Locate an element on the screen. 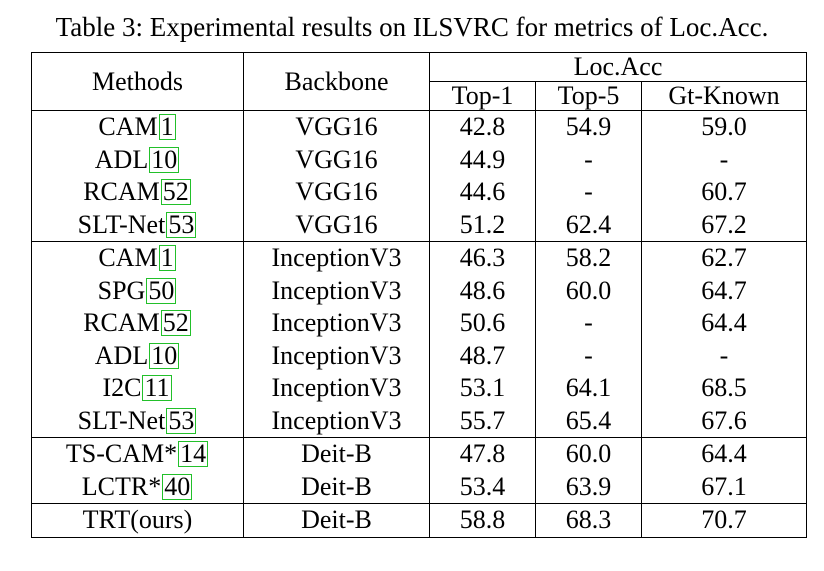  header-top5: Top-5 is located at coordinates (588, 96).